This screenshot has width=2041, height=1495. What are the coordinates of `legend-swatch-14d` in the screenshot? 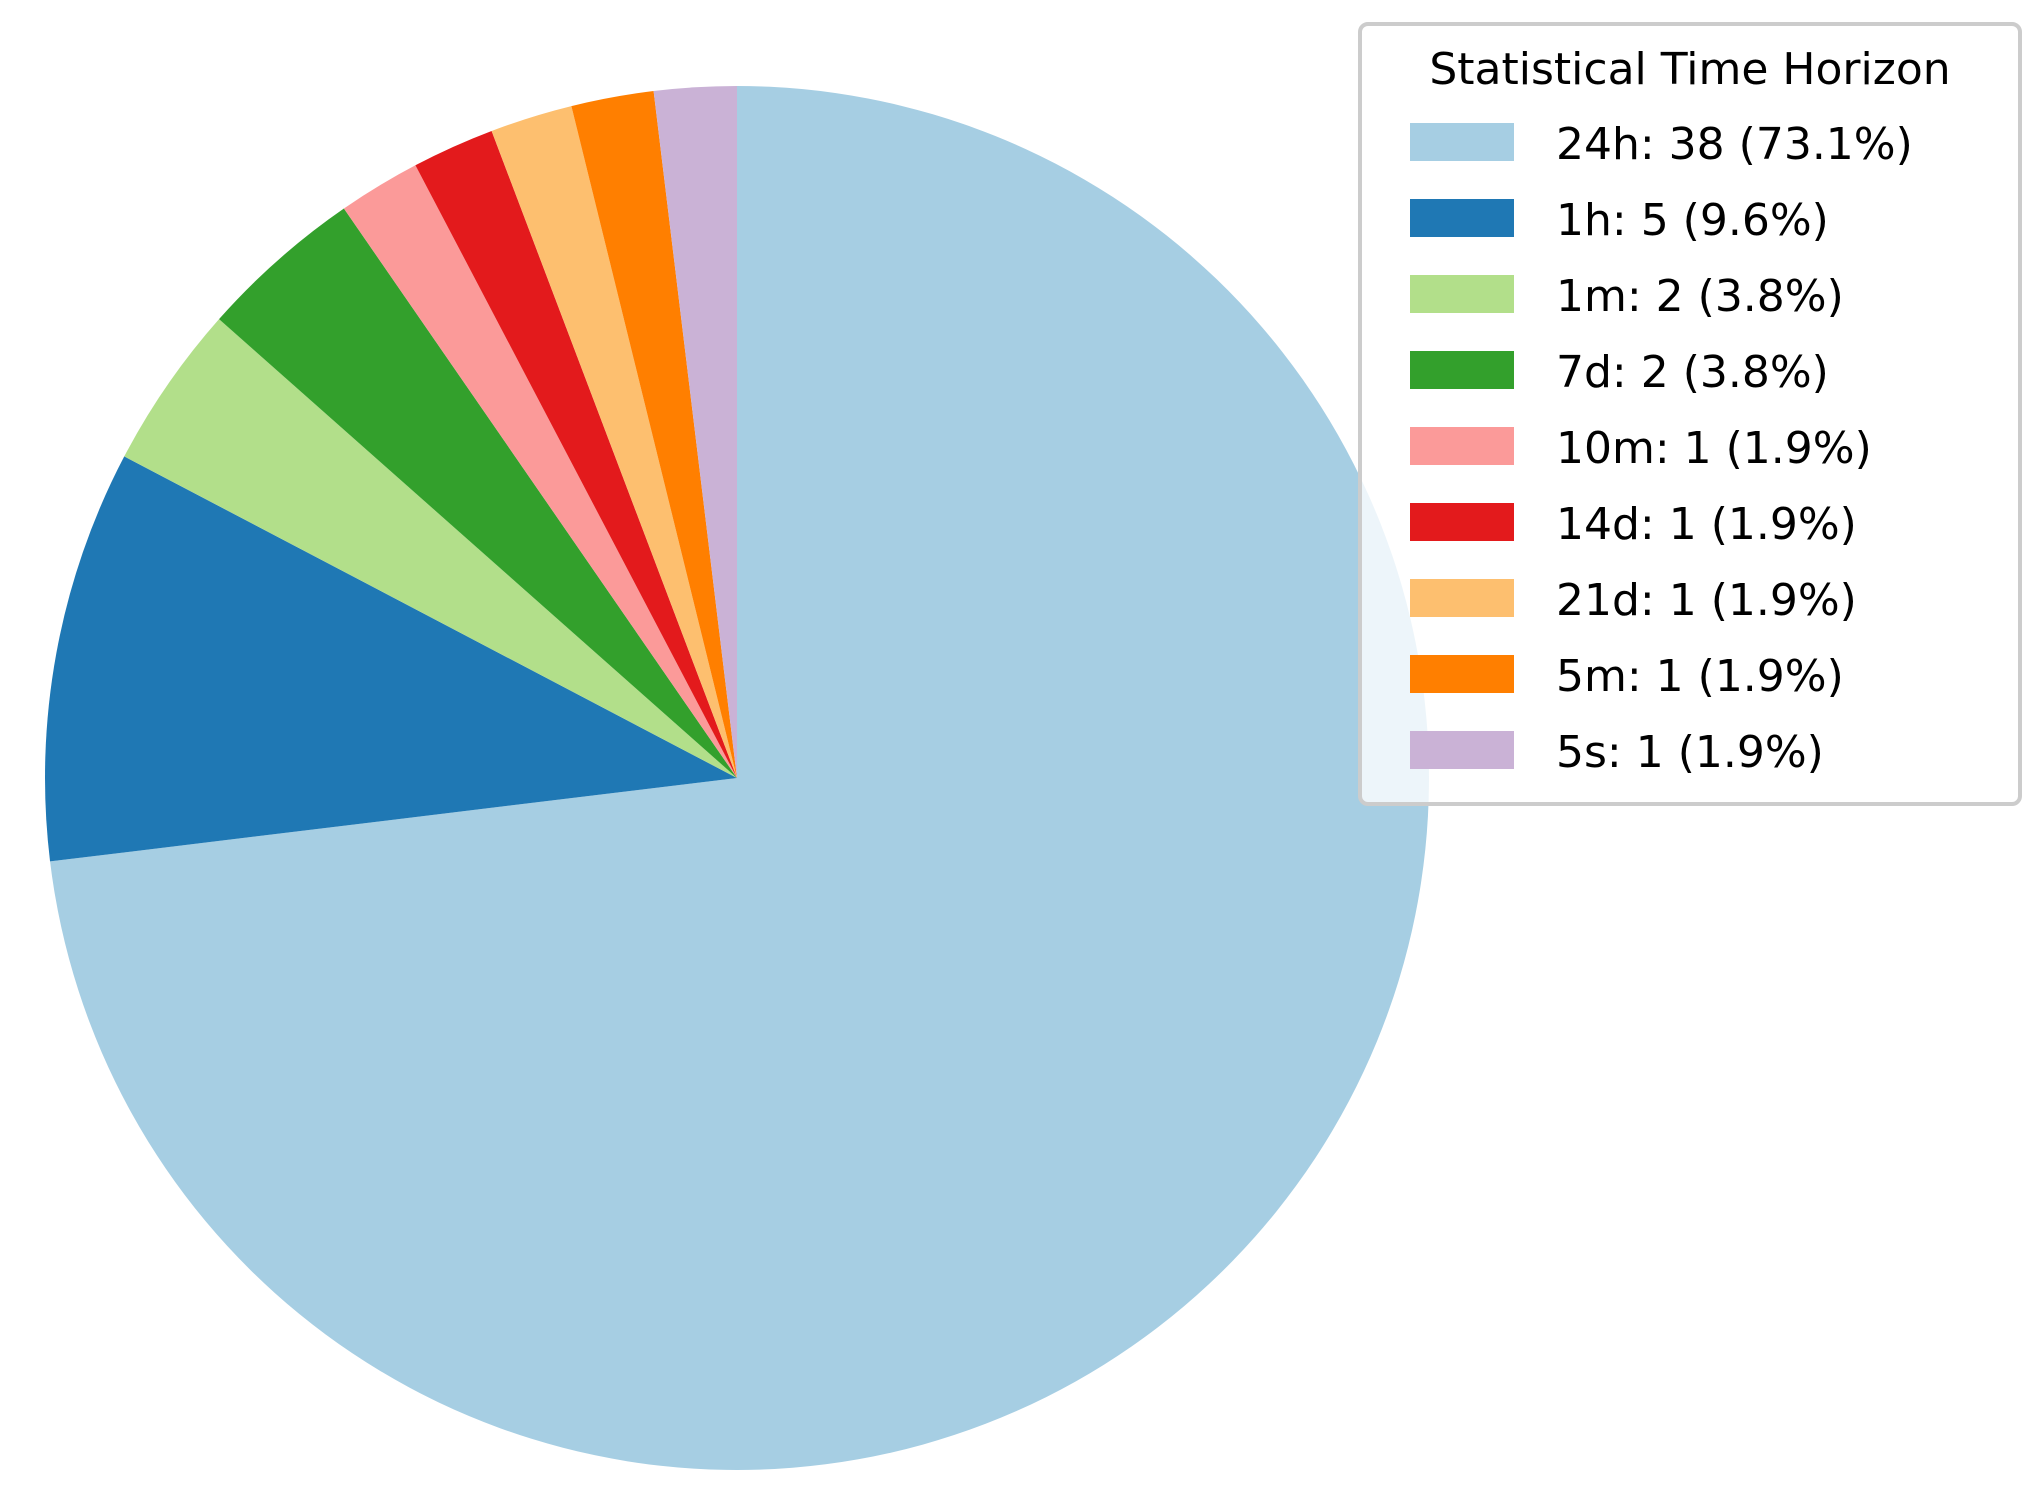 It's located at (1462, 522).